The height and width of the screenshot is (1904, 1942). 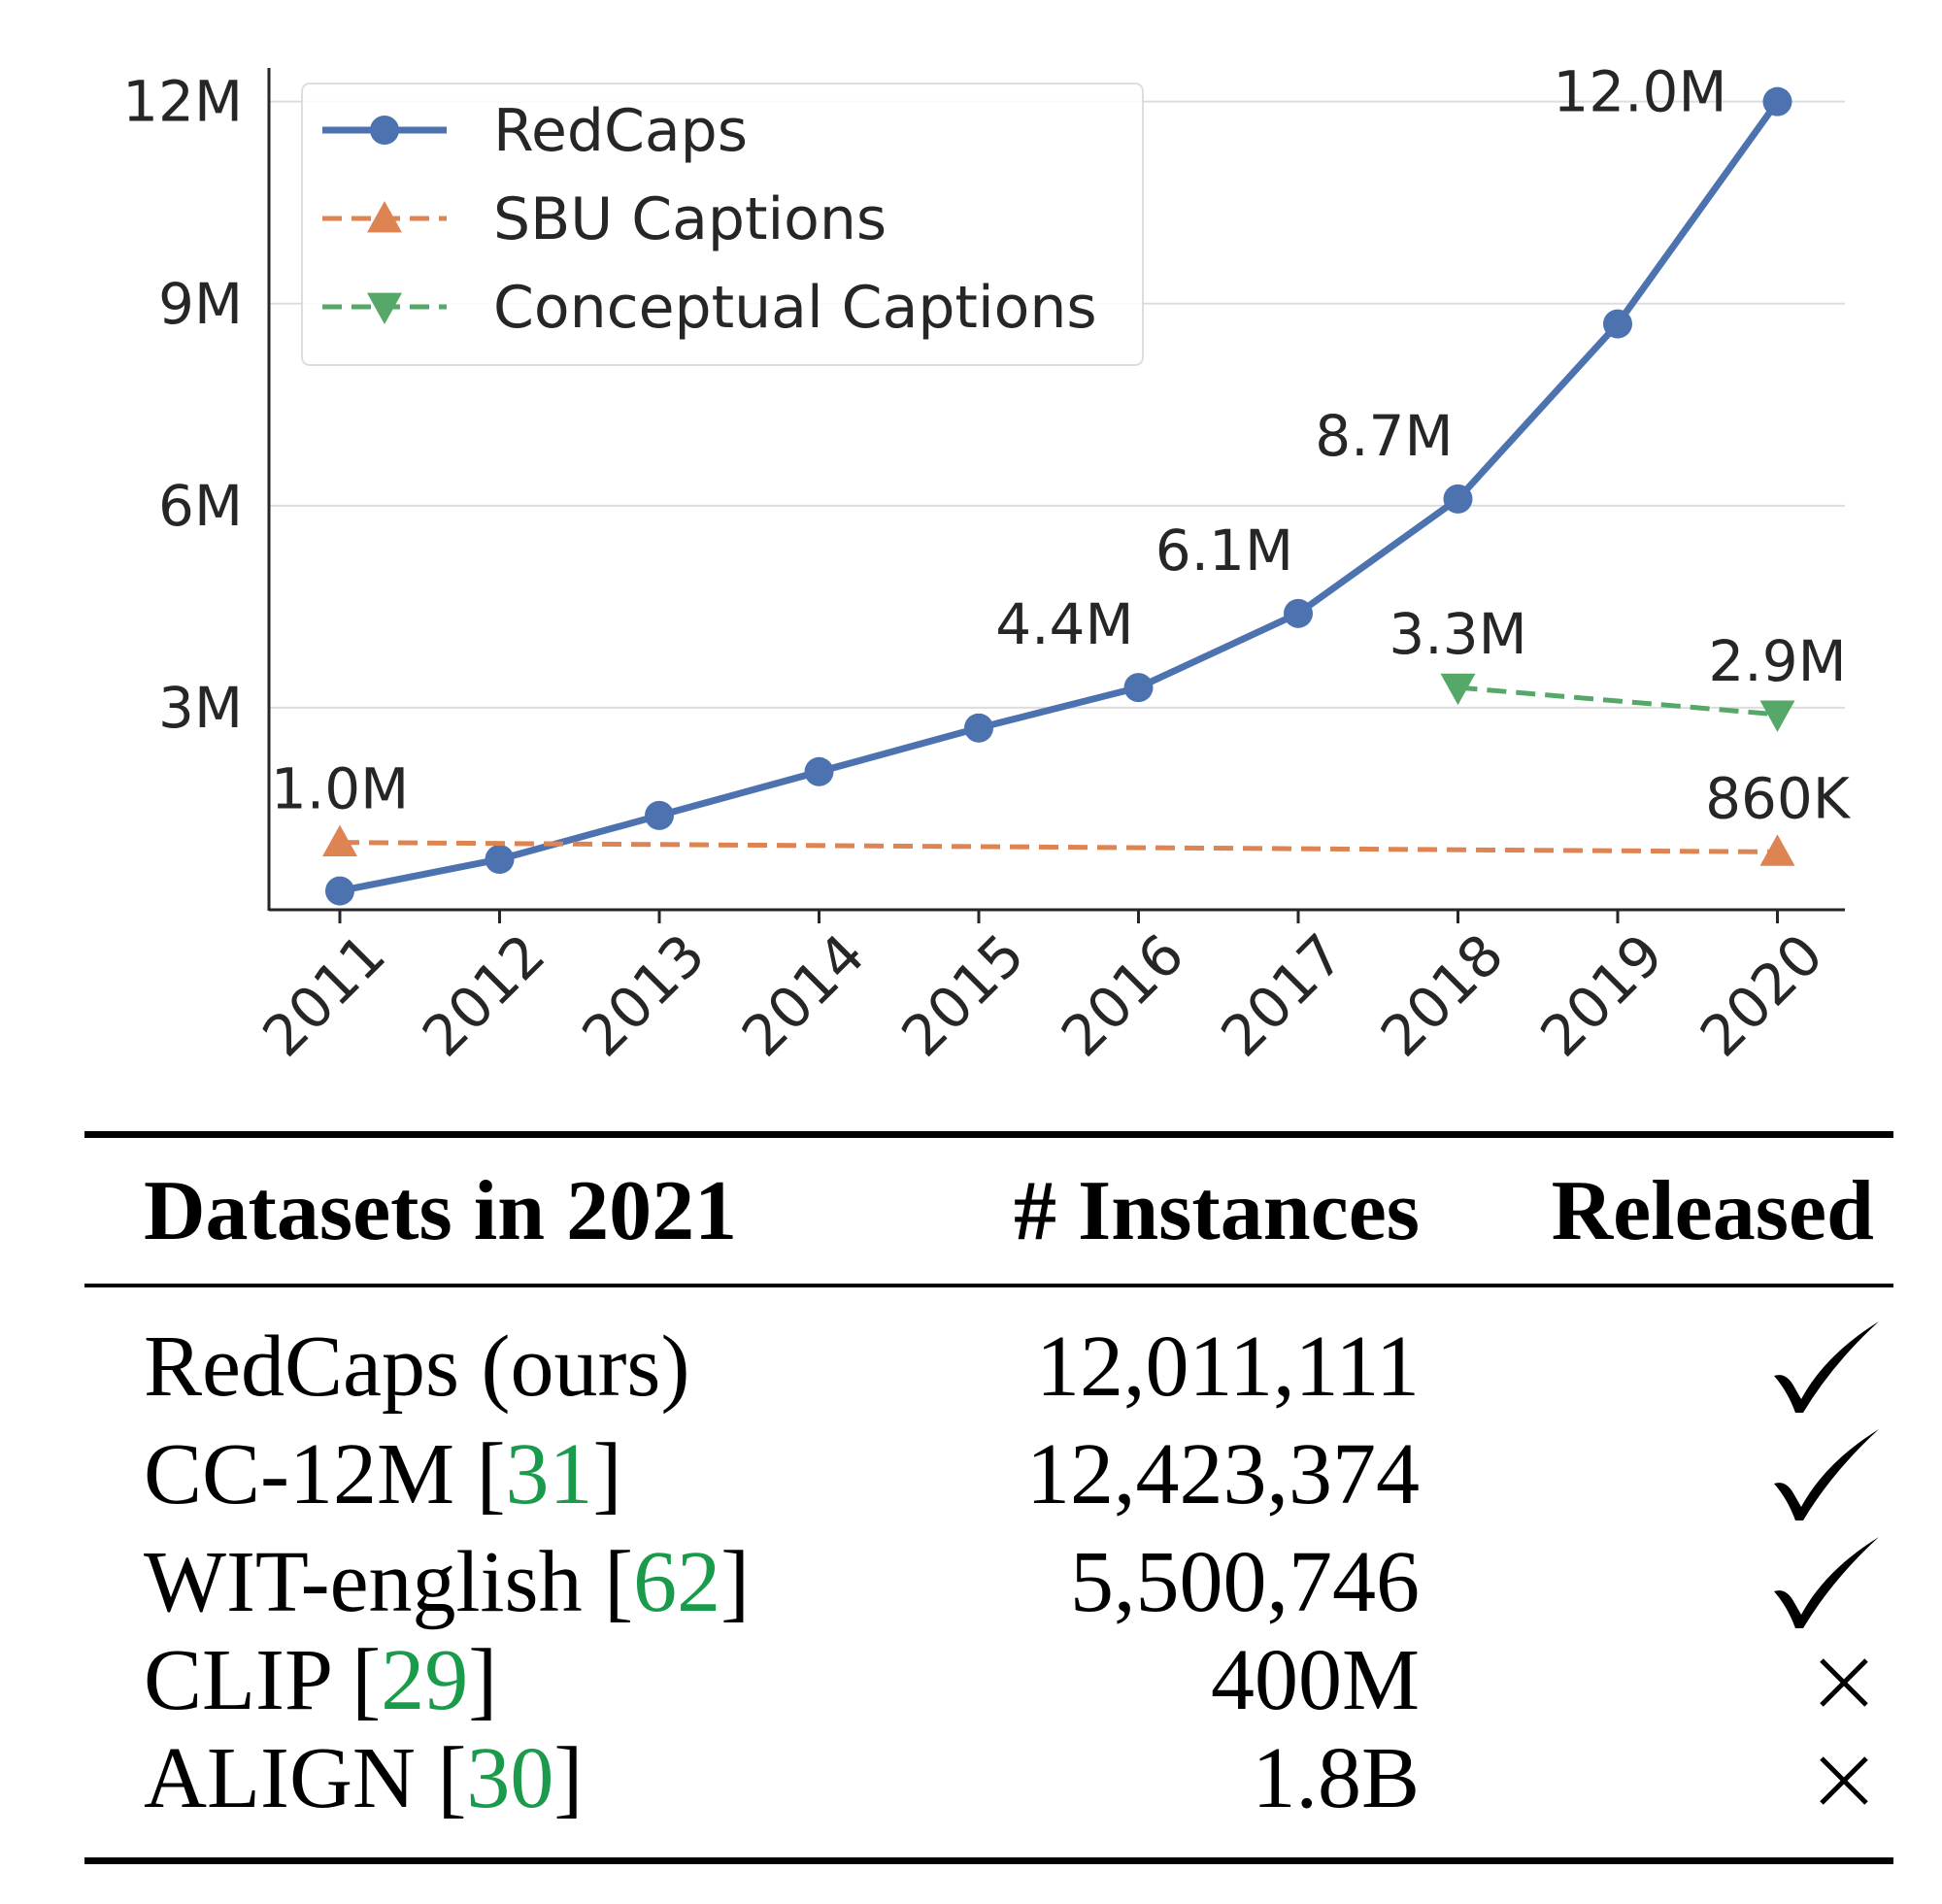 What do you see at coordinates (549, 1474) in the screenshot?
I see `citation-link: 31` at bounding box center [549, 1474].